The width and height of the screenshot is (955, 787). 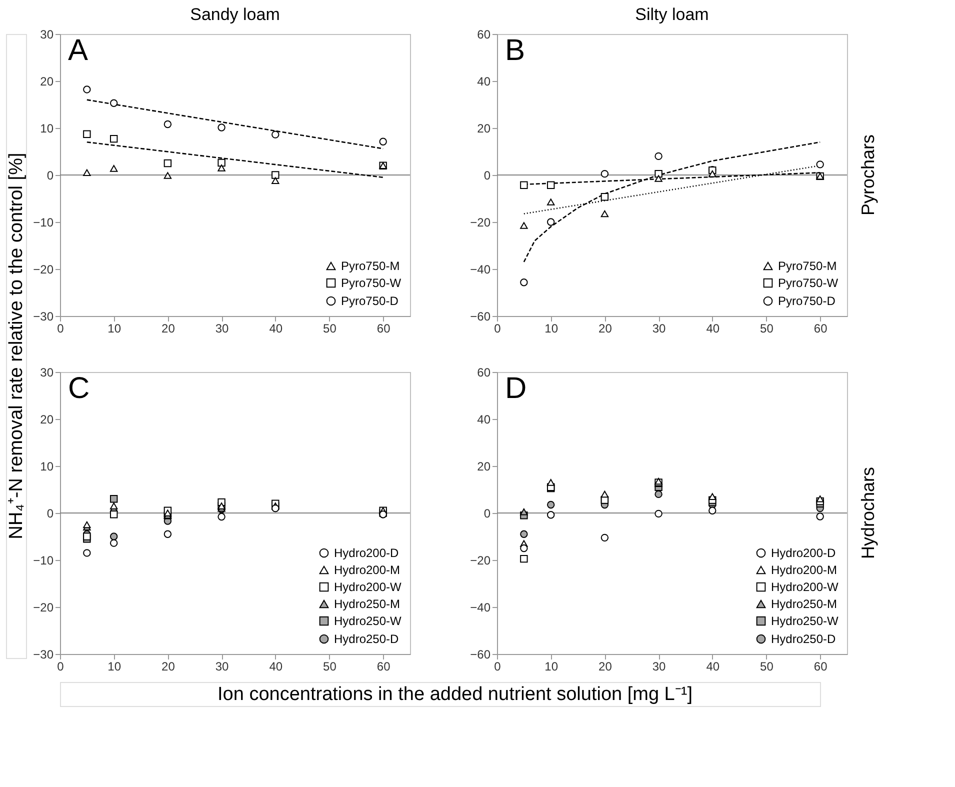 I want to click on annotation: D, so click(x=516, y=388).